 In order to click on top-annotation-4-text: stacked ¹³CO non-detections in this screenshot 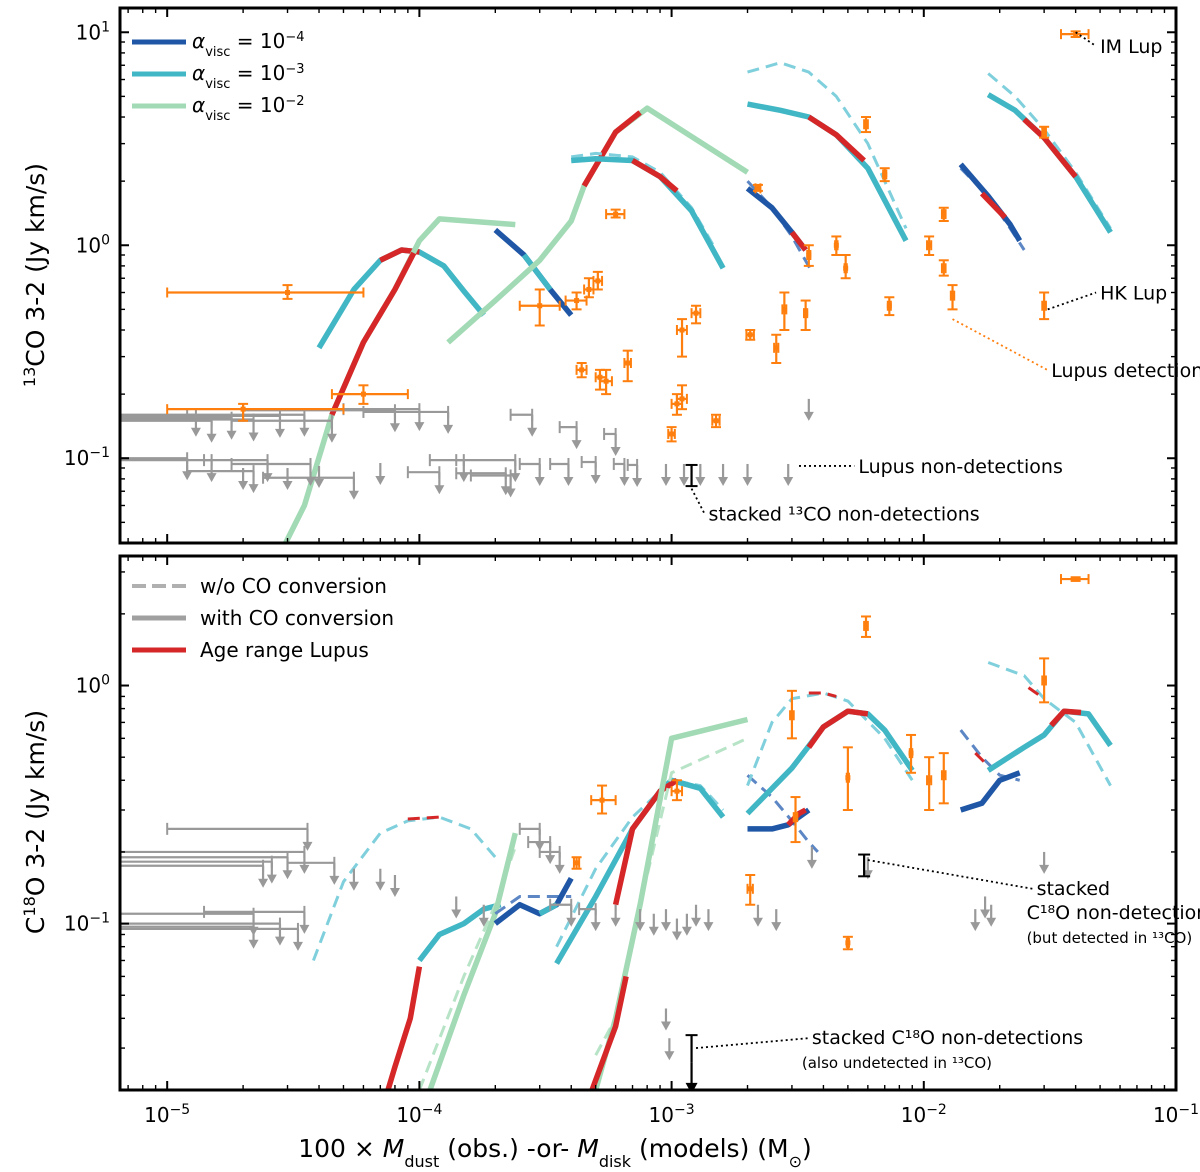, I will do `click(843, 515)`.